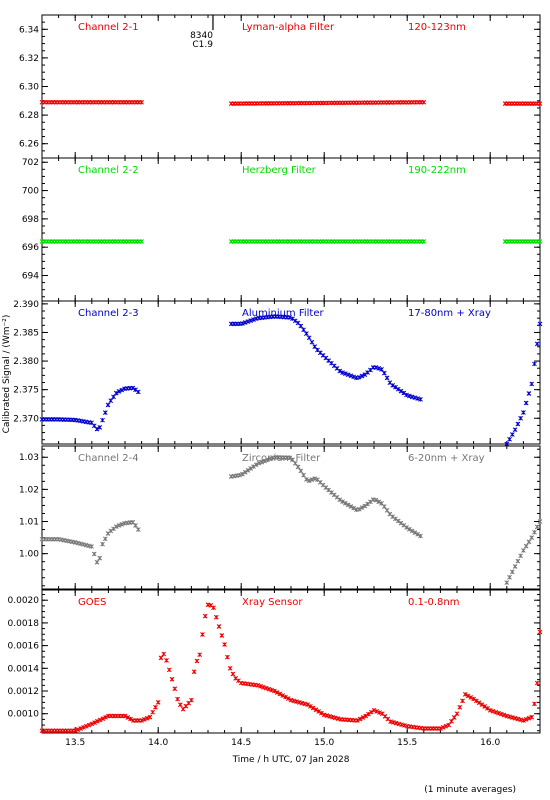 Image resolution: width=550 pixels, height=800 pixels. Describe the element at coordinates (29, 116) in the screenshot. I see `y-tick-label: 6.28` at that location.